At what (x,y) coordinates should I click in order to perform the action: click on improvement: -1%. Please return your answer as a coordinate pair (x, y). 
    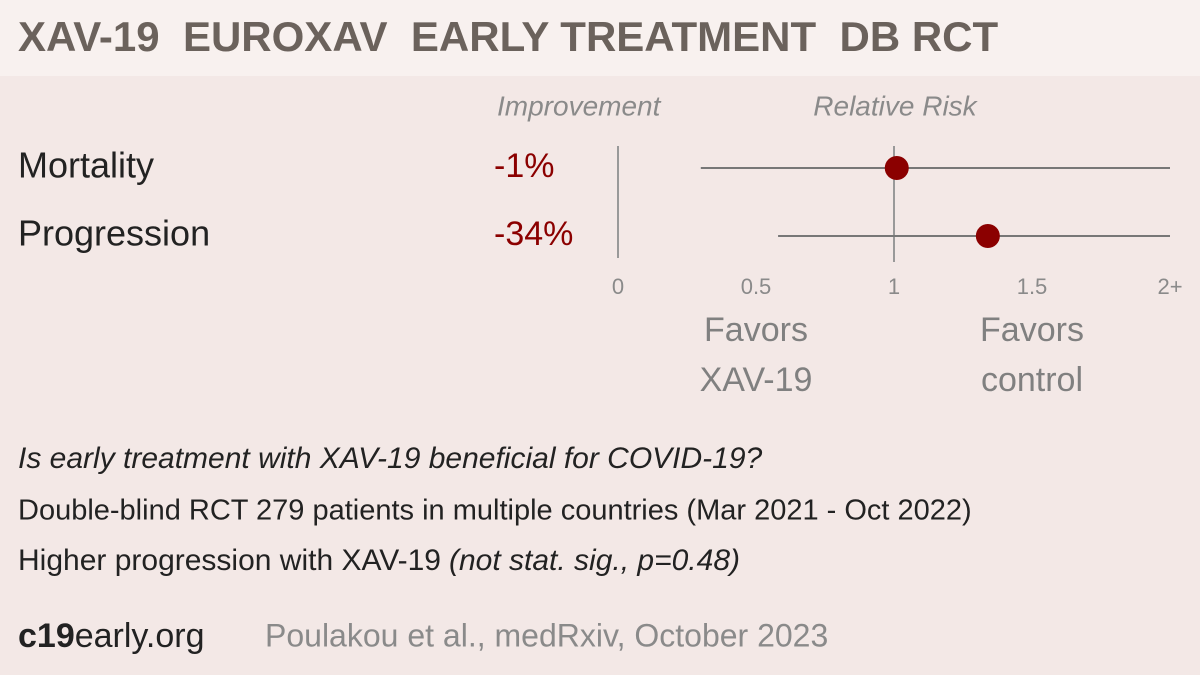
    Looking at the image, I should click on (524, 166).